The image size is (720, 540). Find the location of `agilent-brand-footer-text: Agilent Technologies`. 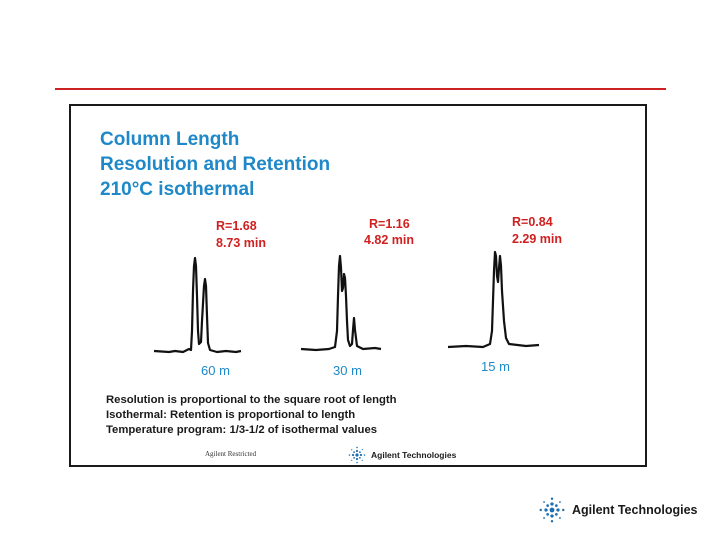

agilent-brand-footer-text: Agilent Technologies is located at coordinates (635, 510).